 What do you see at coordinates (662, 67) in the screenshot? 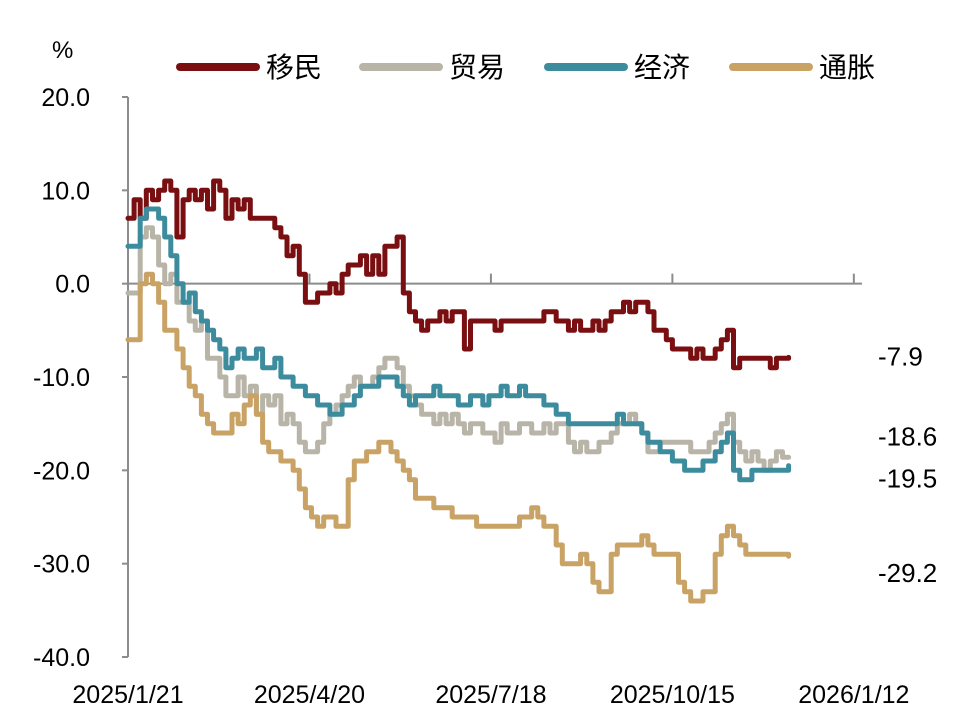
I see `legend-label: 经济` at bounding box center [662, 67].